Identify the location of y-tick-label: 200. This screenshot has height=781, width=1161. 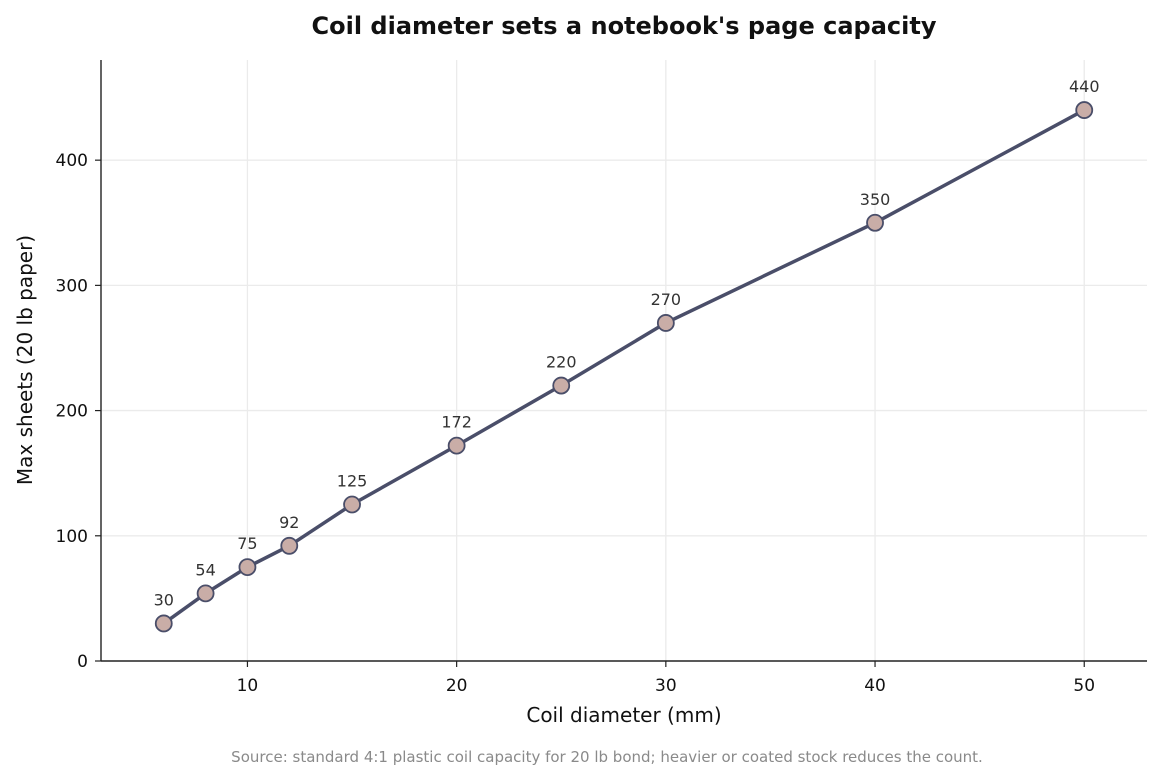
(72, 412).